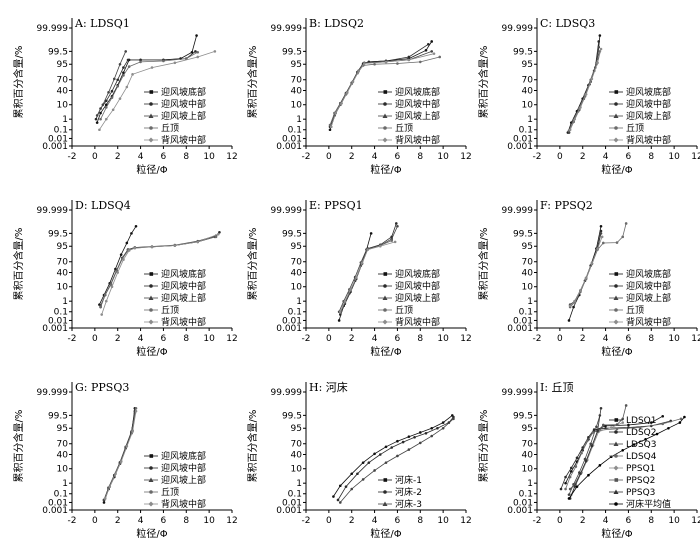 This screenshot has width=700, height=540. What do you see at coordinates (292, 139) in the screenshot?
I see `y-tick-label: 0.01` at bounding box center [292, 139].